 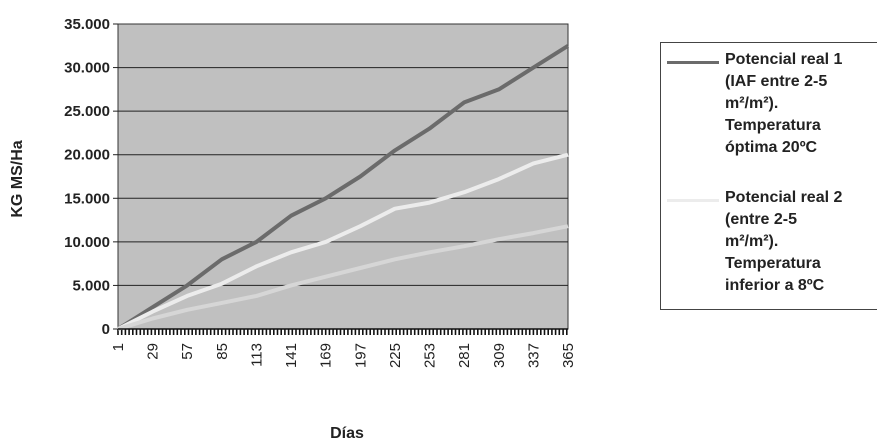 What do you see at coordinates (17, 178) in the screenshot?
I see `y-axis-title: KG MS/Ha` at bounding box center [17, 178].